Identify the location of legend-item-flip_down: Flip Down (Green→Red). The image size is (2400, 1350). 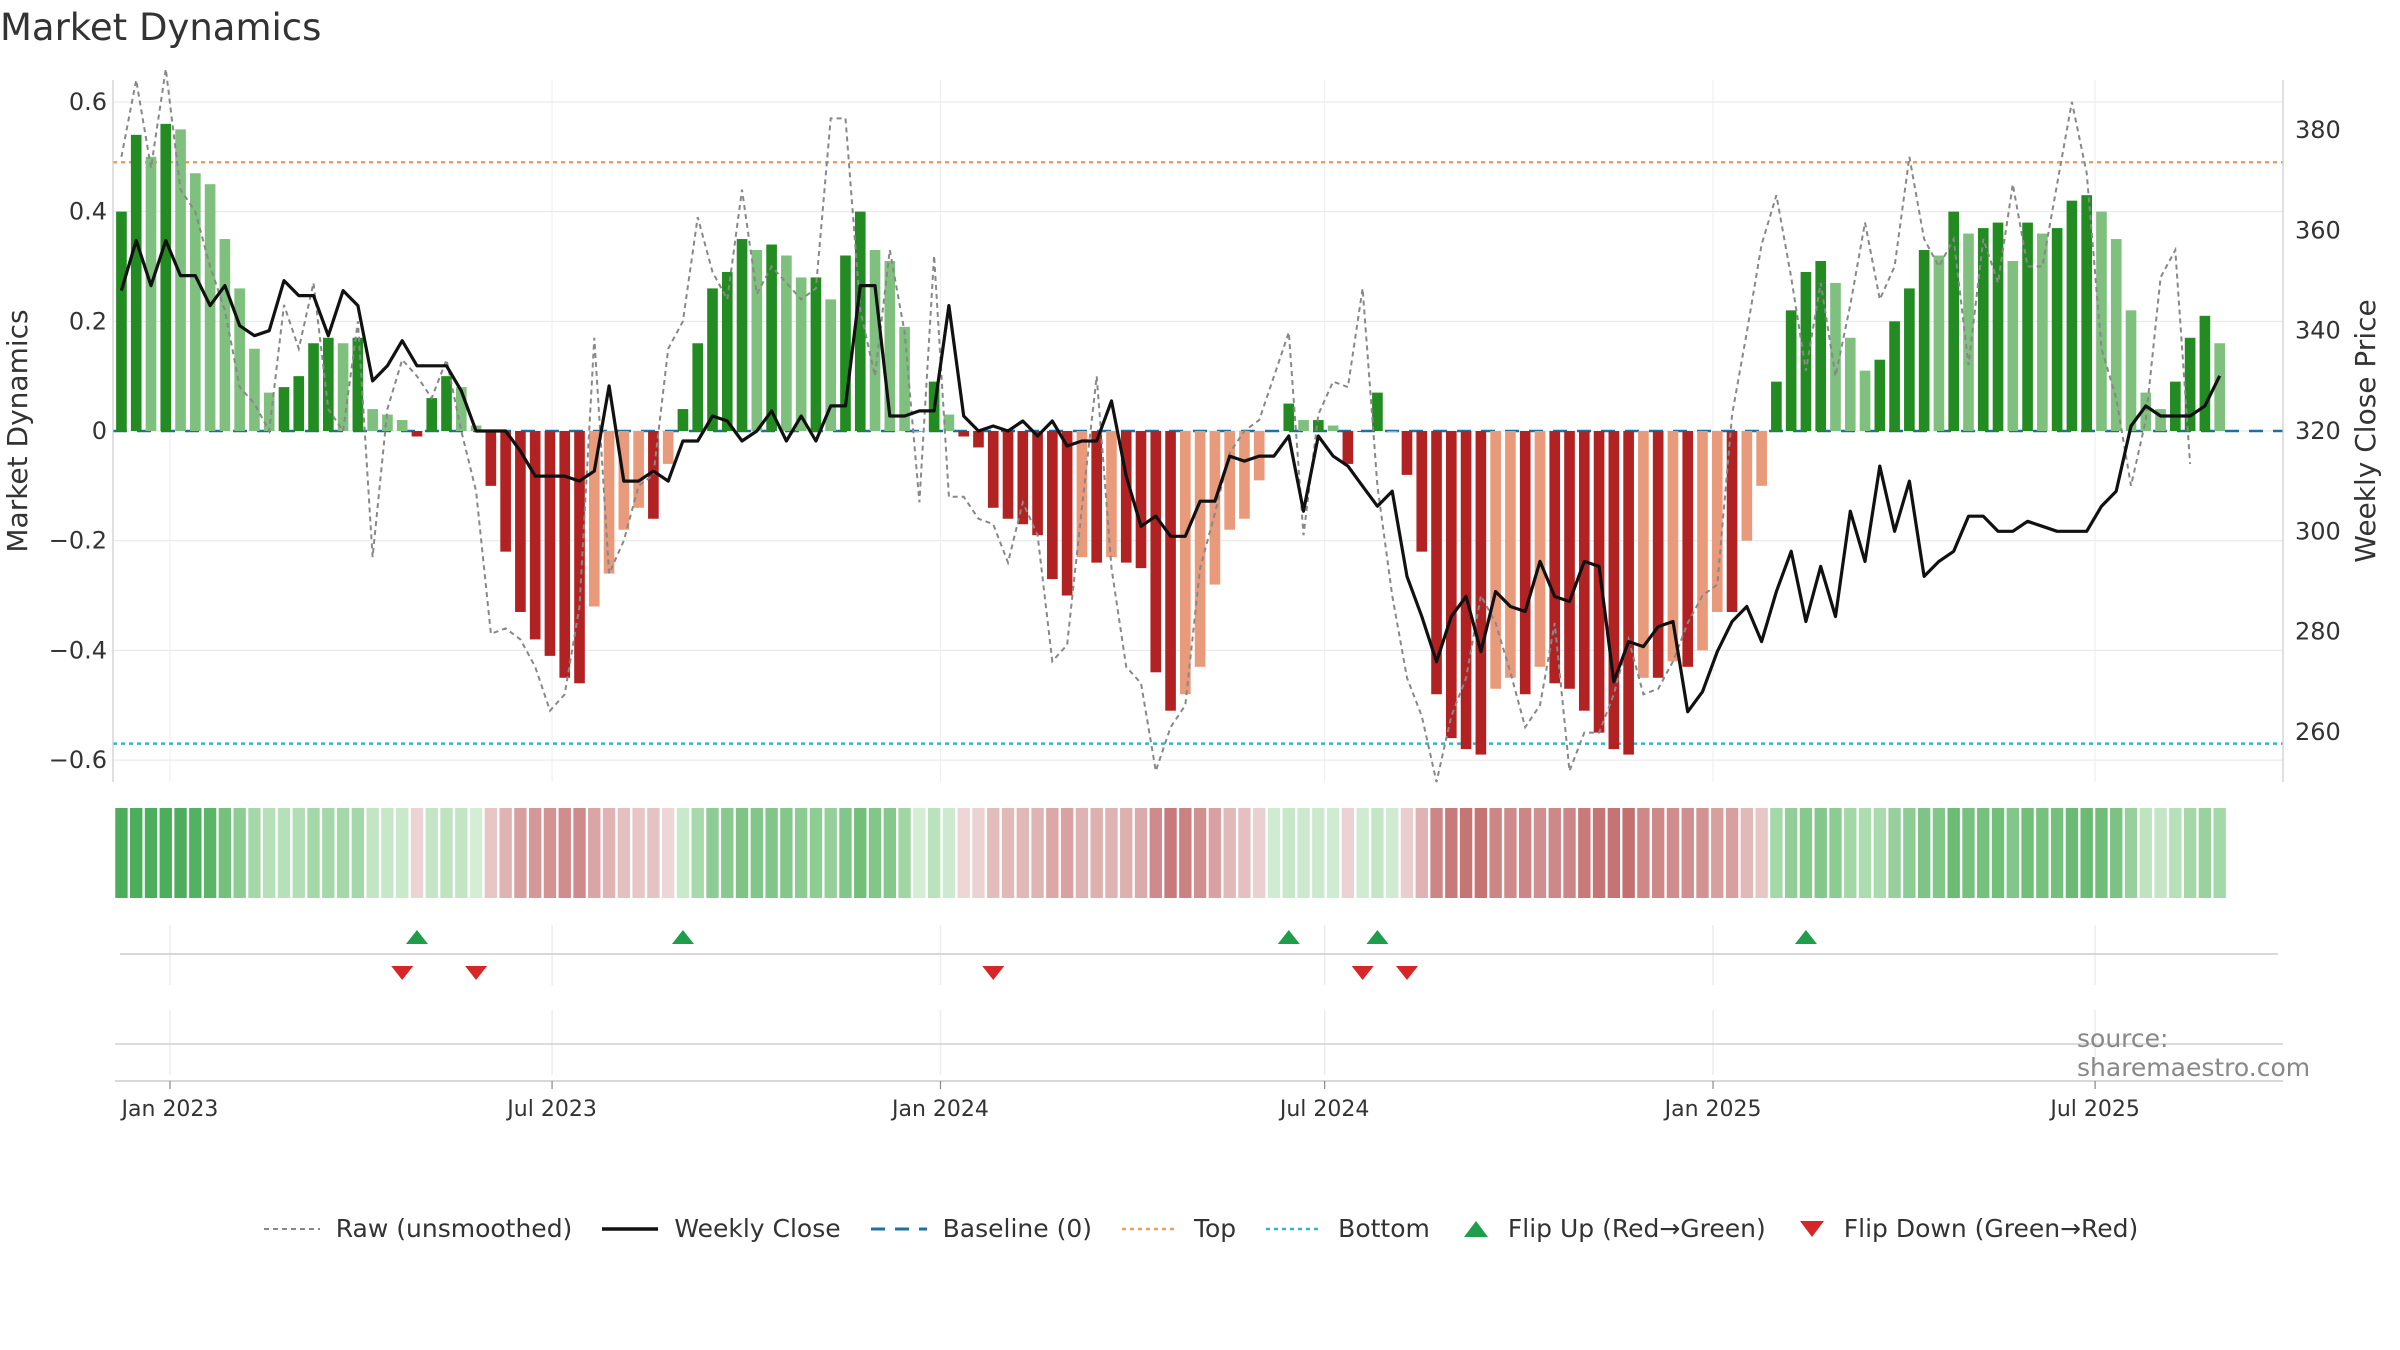
(1966, 1228).